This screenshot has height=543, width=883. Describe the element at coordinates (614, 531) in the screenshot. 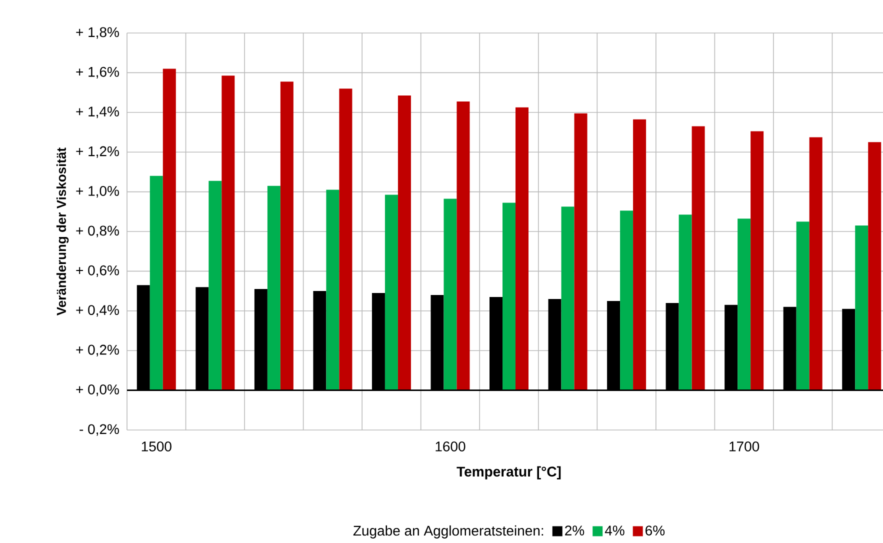

I see `legend-label: 4%` at that location.